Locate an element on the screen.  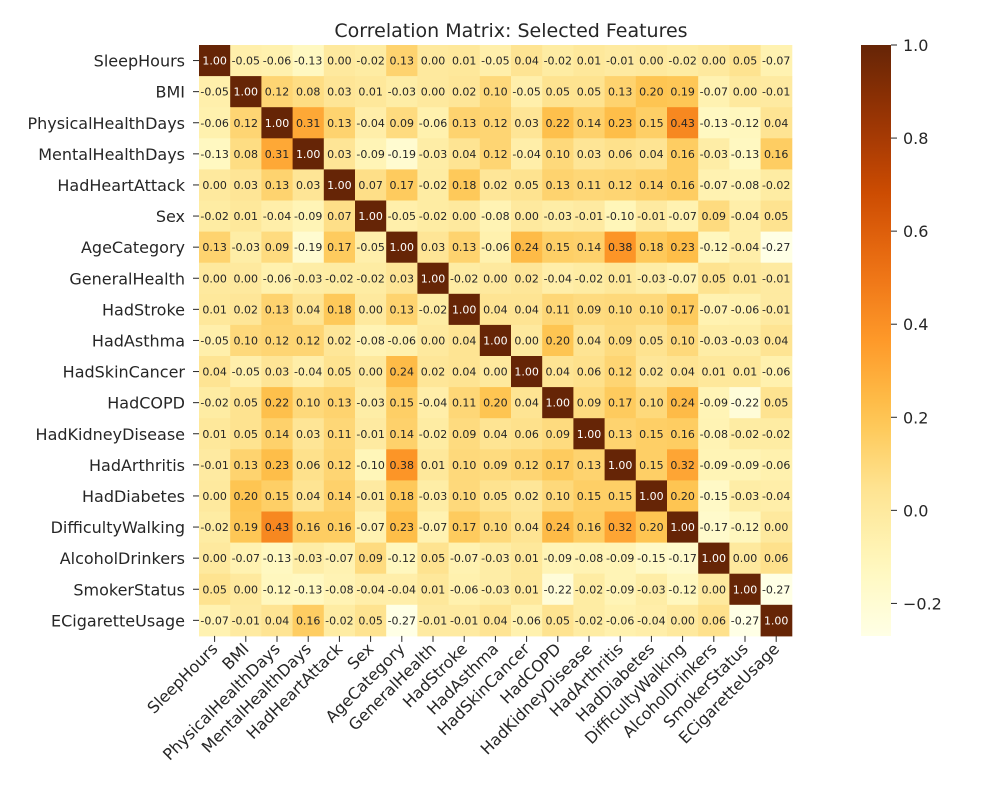
row-label: AlcoholDrinkers is located at coordinates (122, 558).